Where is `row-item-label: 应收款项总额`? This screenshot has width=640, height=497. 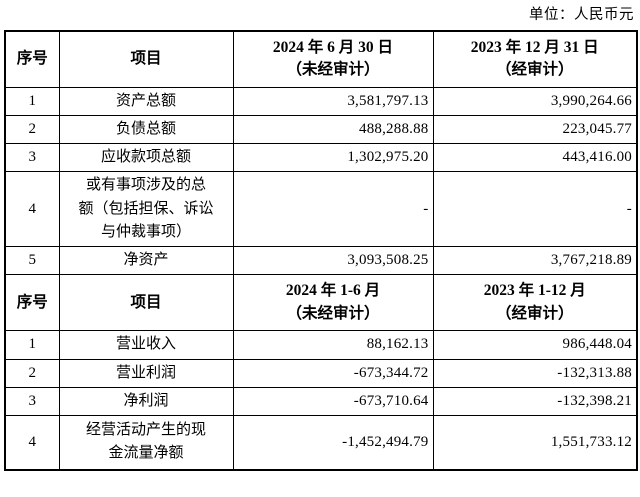 row-item-label: 应收款项总额 is located at coordinates (146, 157).